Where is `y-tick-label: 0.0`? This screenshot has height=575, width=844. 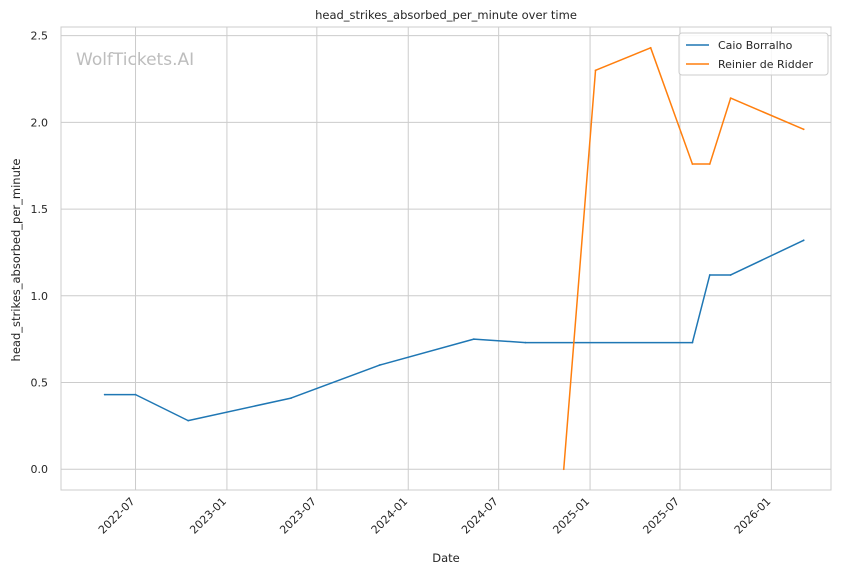
y-tick-label: 0.0 is located at coordinates (40, 469).